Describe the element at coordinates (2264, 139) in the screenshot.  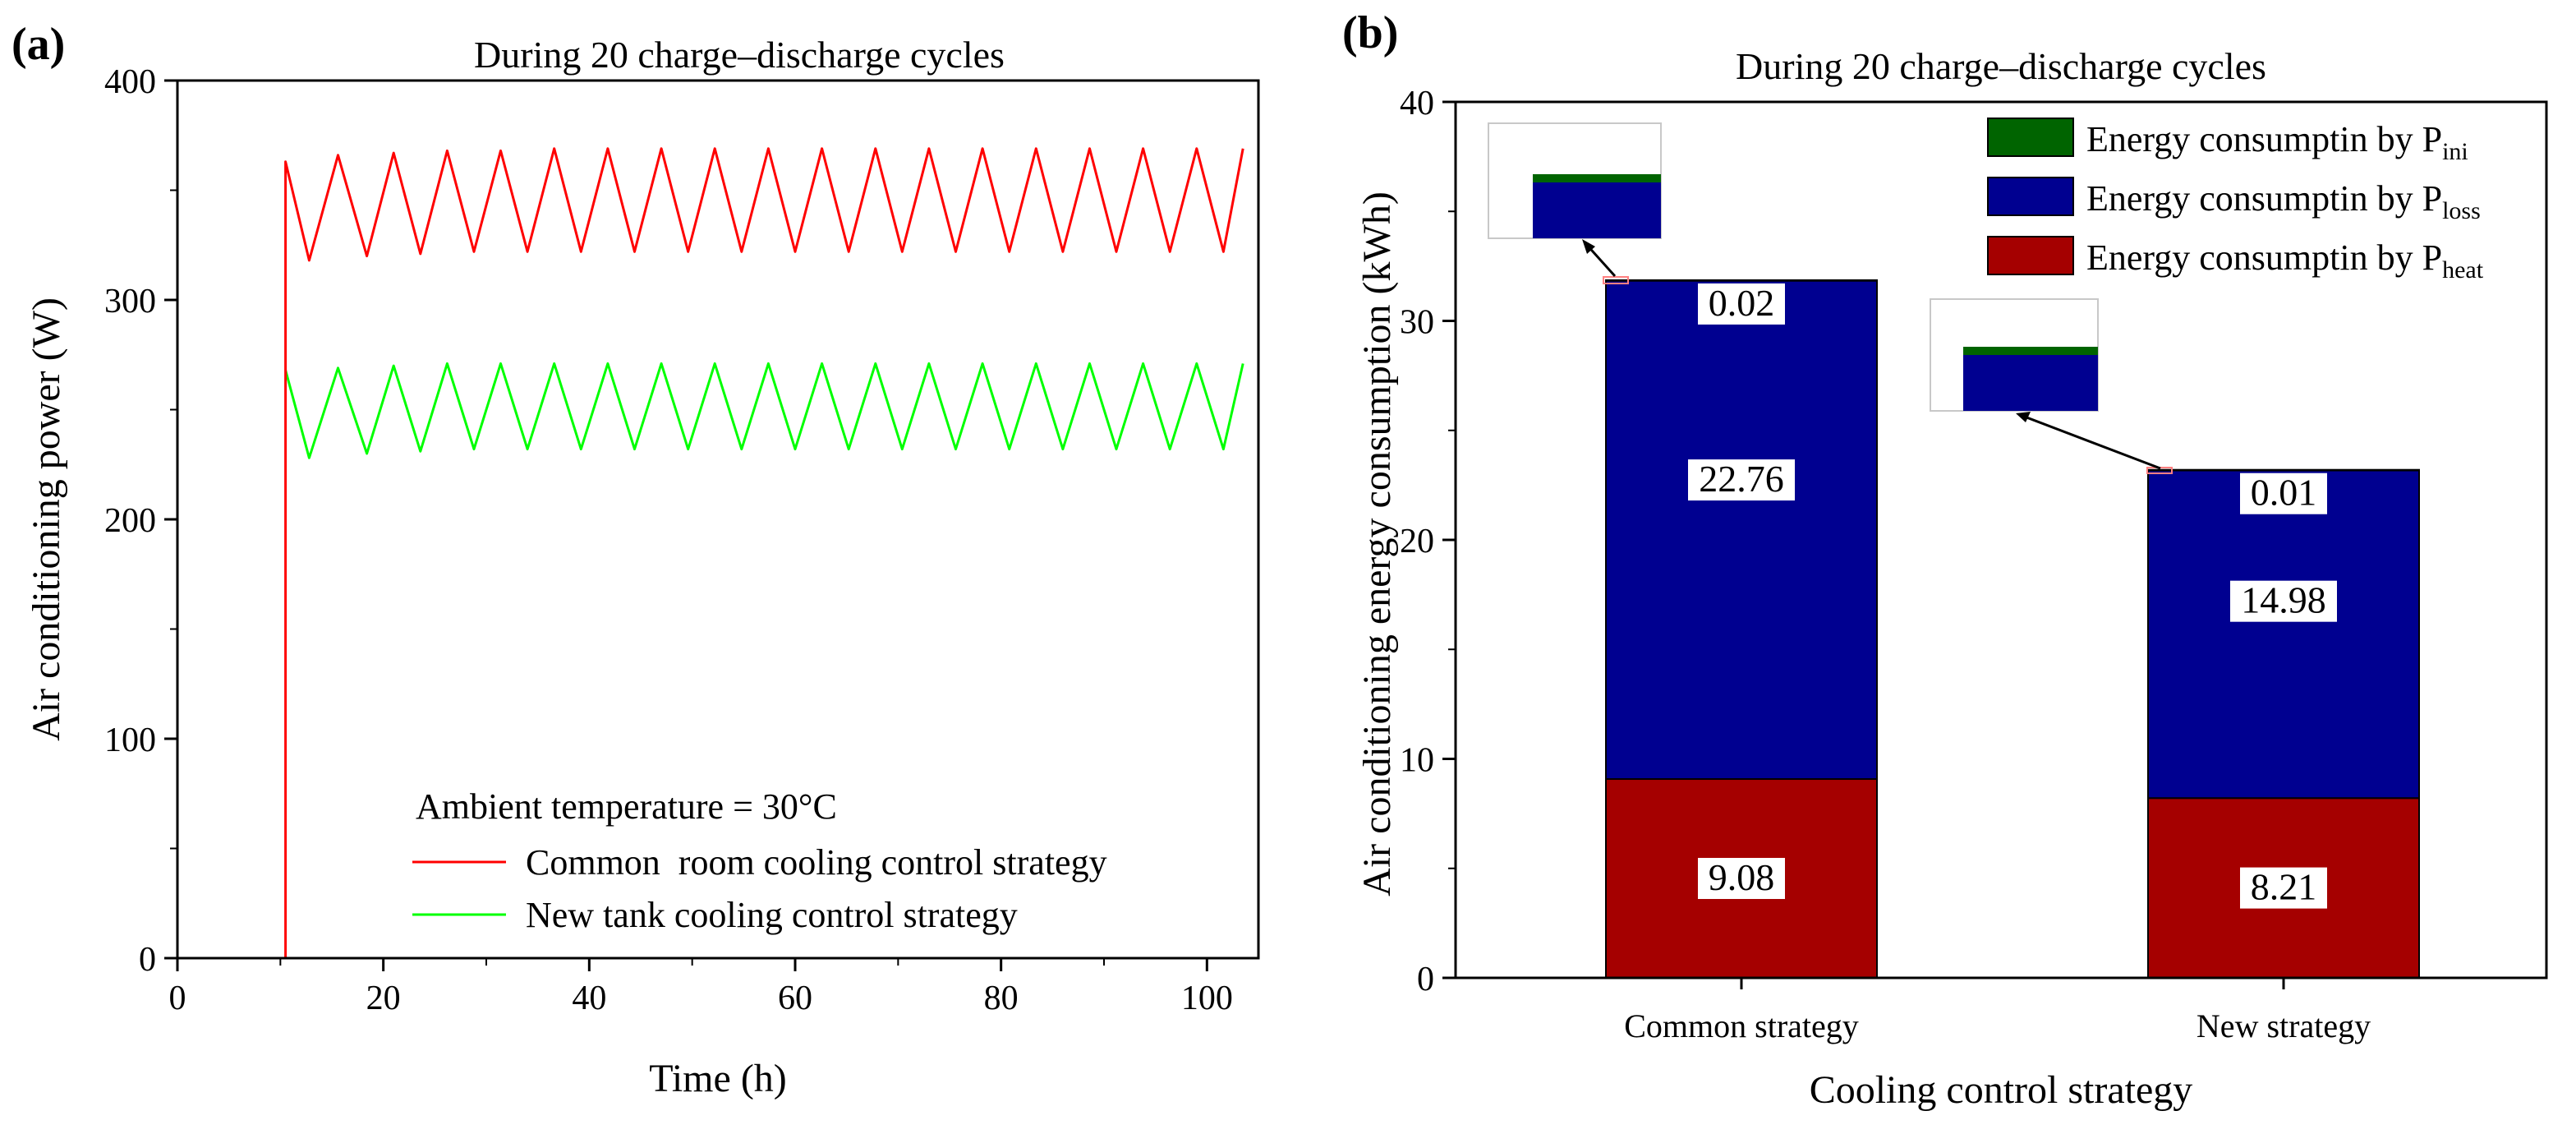
I see `legend-label-ini-text: Energy consumptin by P` at that location.